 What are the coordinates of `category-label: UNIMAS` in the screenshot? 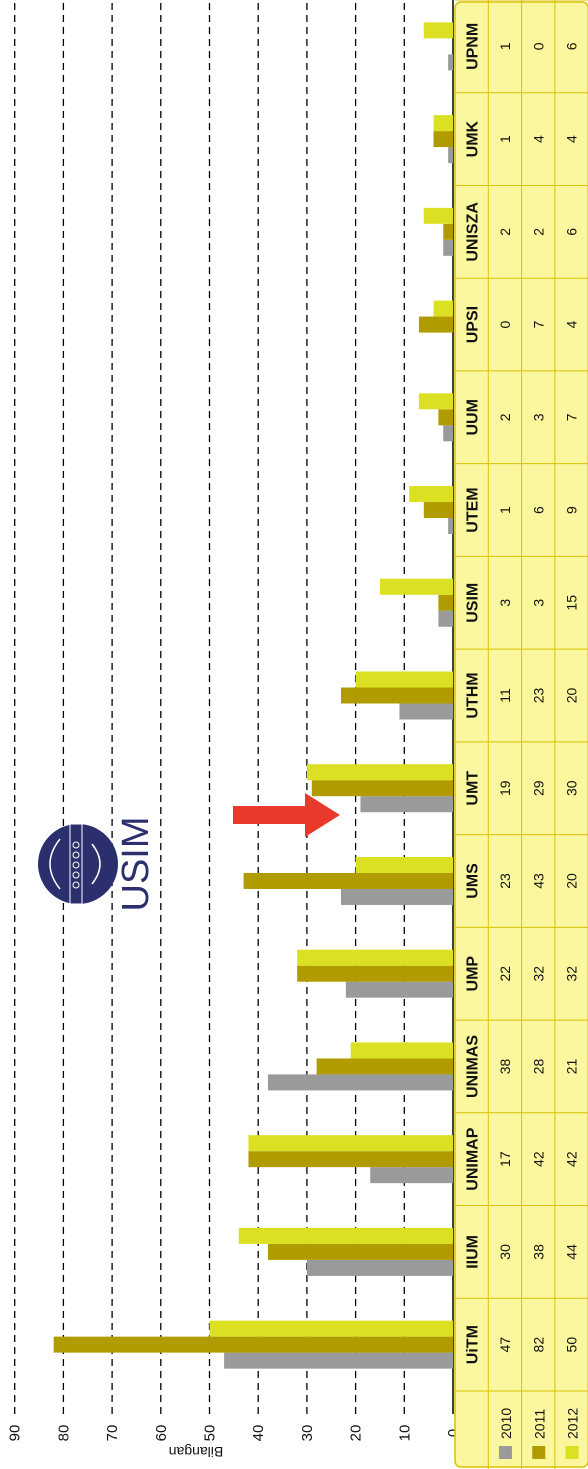 It's located at (473, 1066).